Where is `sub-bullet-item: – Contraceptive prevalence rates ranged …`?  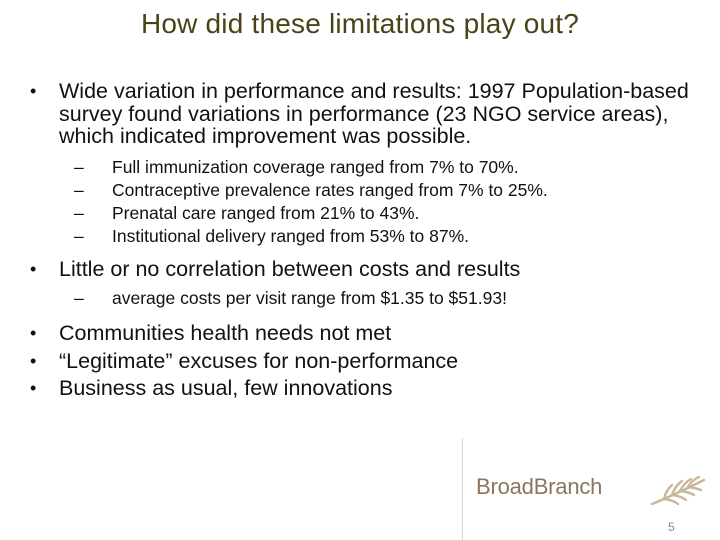
sub-bullet-item: – Contraceptive prevalence rates ranged … is located at coordinates (360, 190).